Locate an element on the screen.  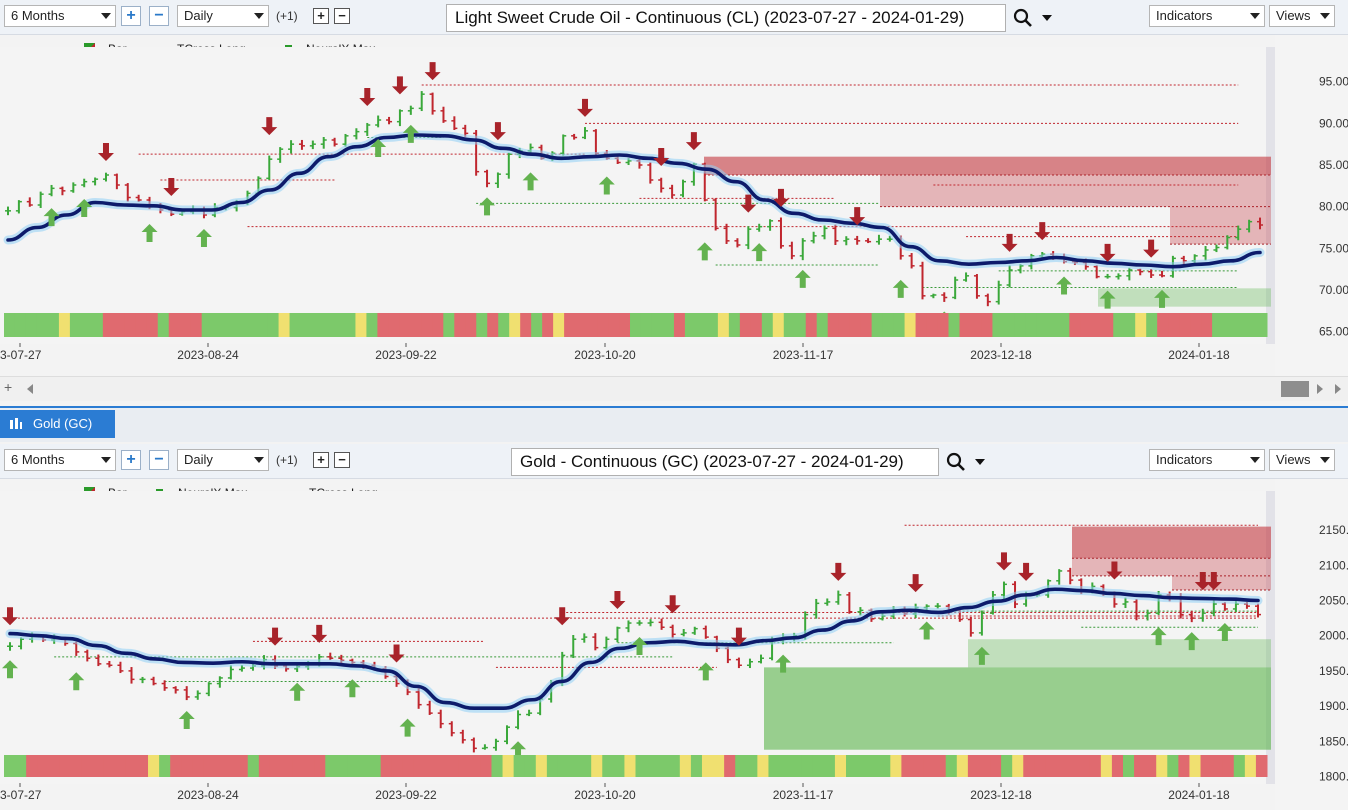
x-tick-label: 2023-10-20 is located at coordinates (605, 795).